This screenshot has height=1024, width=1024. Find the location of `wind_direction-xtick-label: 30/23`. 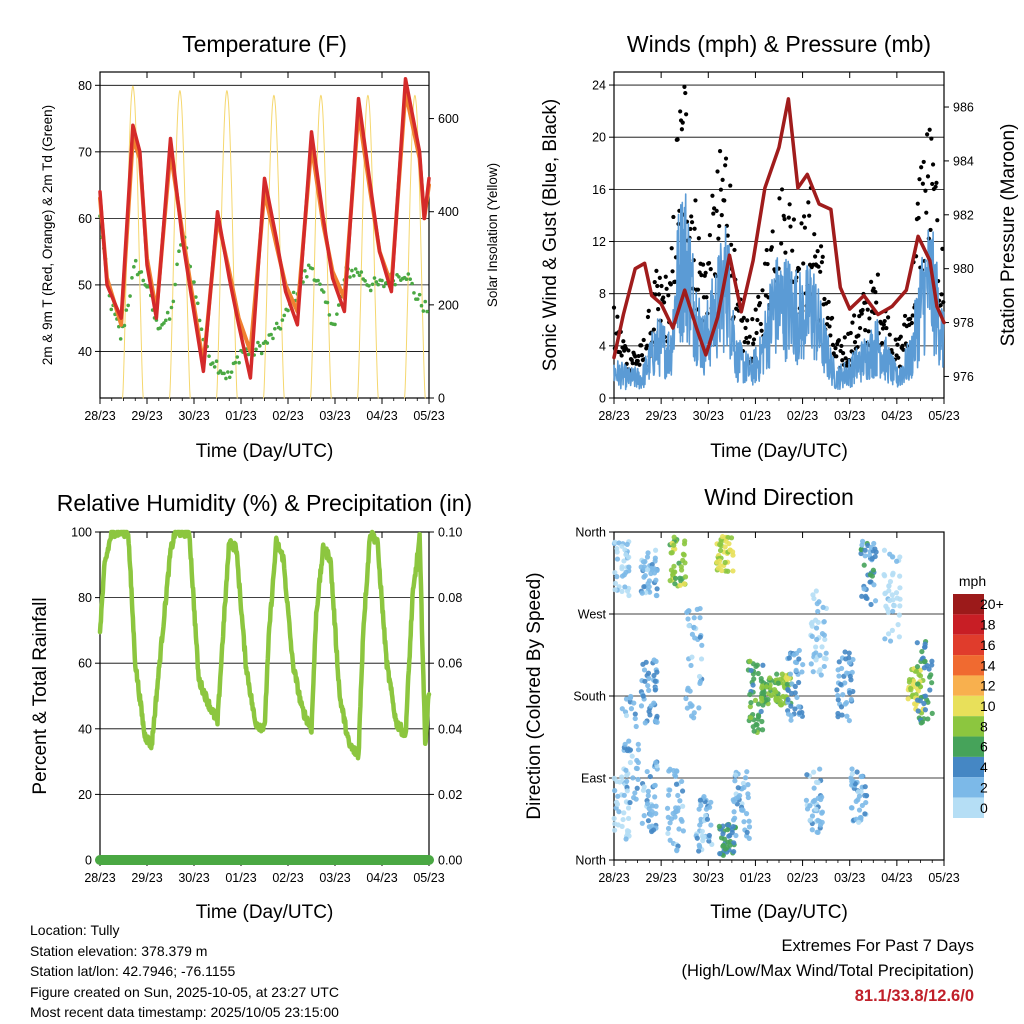

wind_direction-xtick-label: 30/23 is located at coordinates (708, 878).